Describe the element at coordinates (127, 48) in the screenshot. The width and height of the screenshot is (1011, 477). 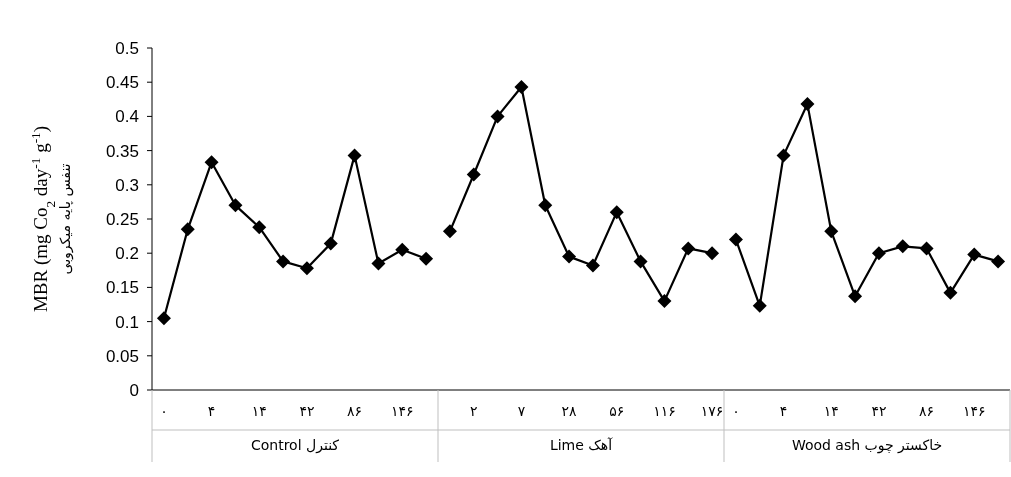
I see `y-tick-label: 0.5` at that location.